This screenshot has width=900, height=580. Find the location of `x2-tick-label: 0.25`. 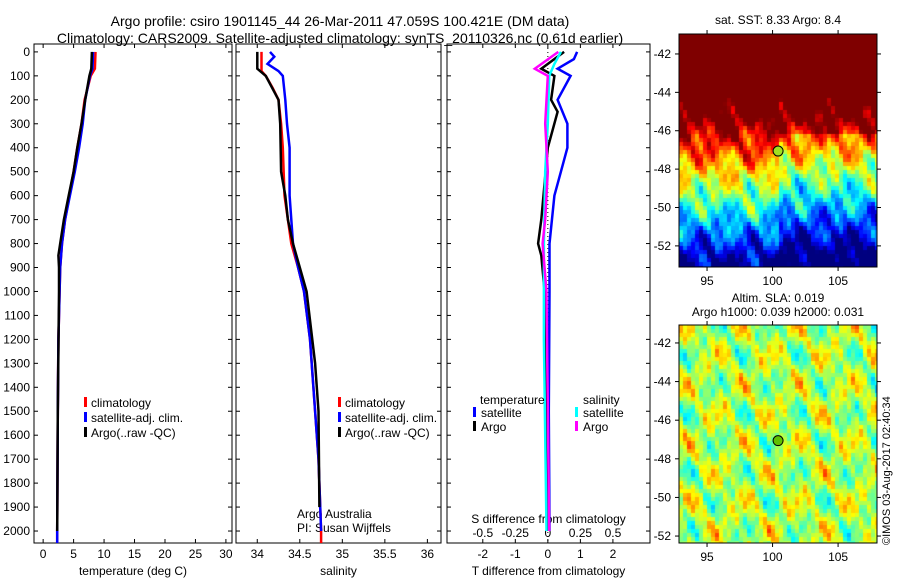

x2-tick-label: 0.25 is located at coordinates (581, 533).